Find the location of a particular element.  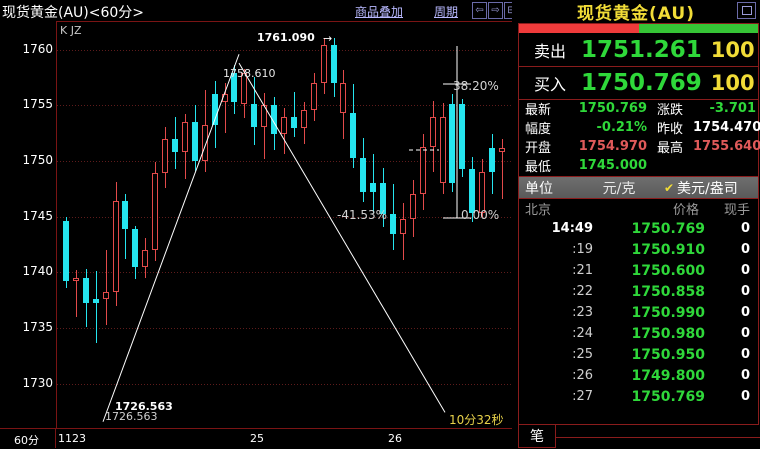

overlay-link: 商品叠加 is located at coordinates (379, 12).